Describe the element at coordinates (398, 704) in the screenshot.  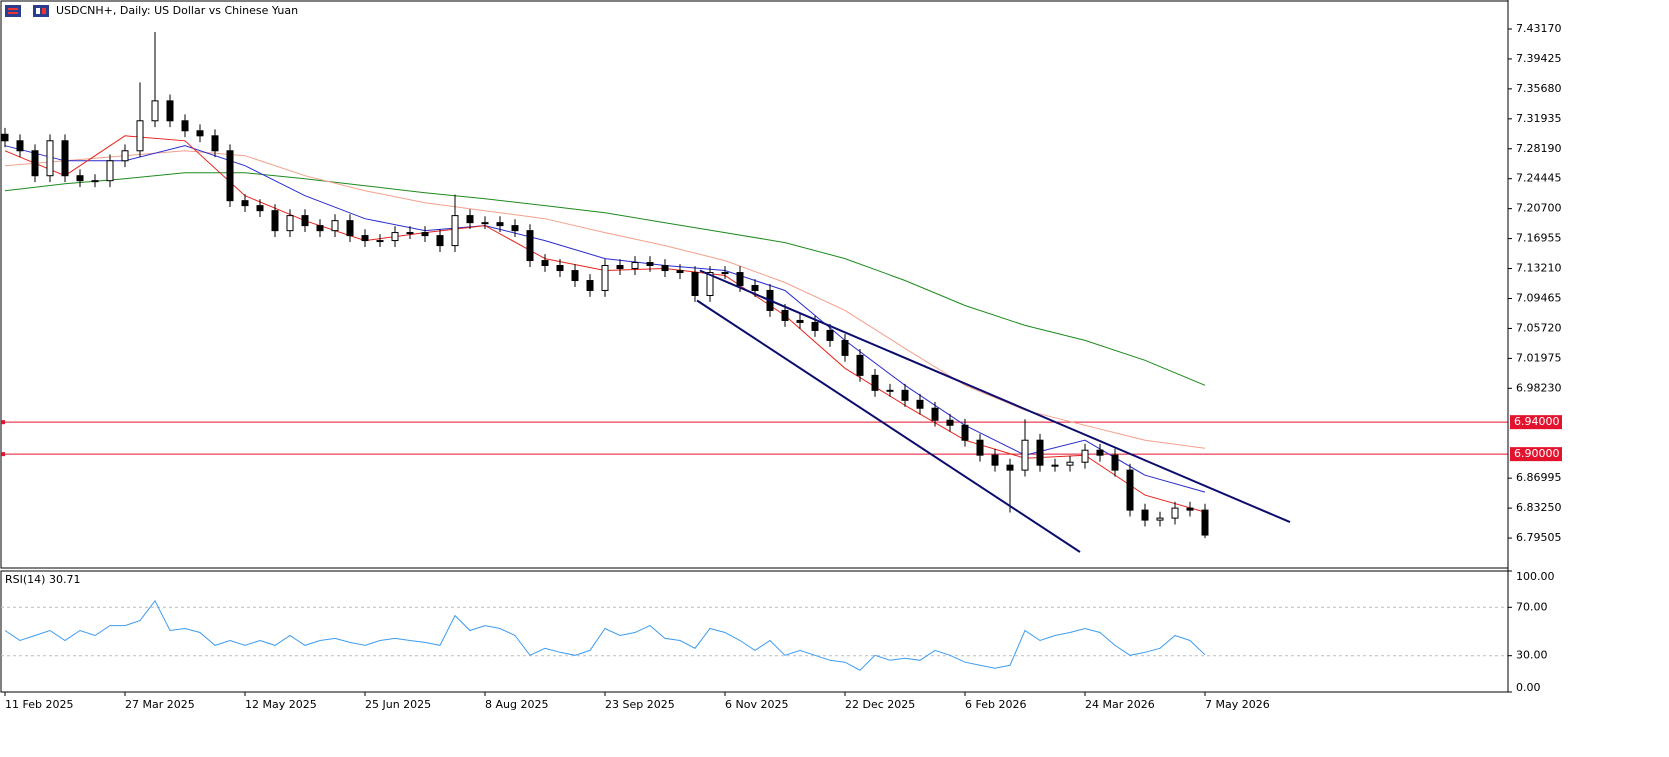
I see `x-tick-label: 25 Jun 2025` at that location.